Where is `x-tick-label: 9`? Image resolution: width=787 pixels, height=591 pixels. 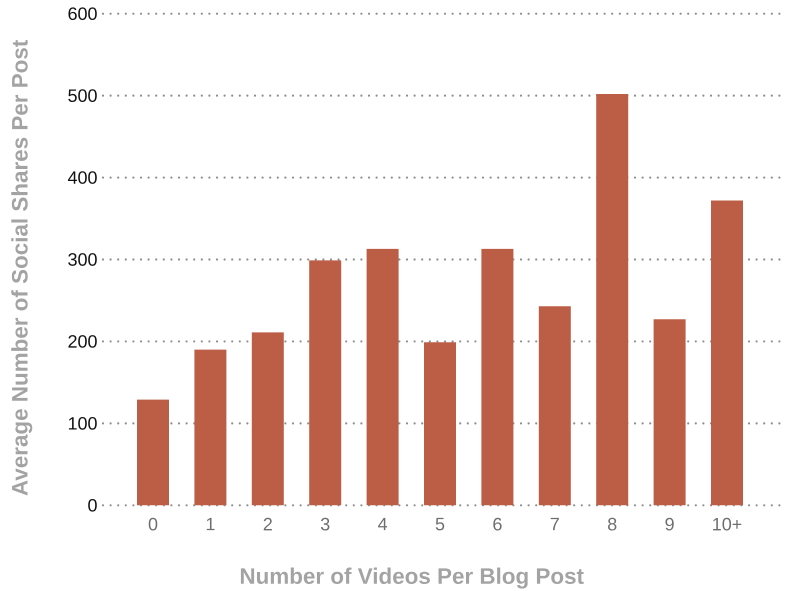 x-tick-label: 9 is located at coordinates (669, 524).